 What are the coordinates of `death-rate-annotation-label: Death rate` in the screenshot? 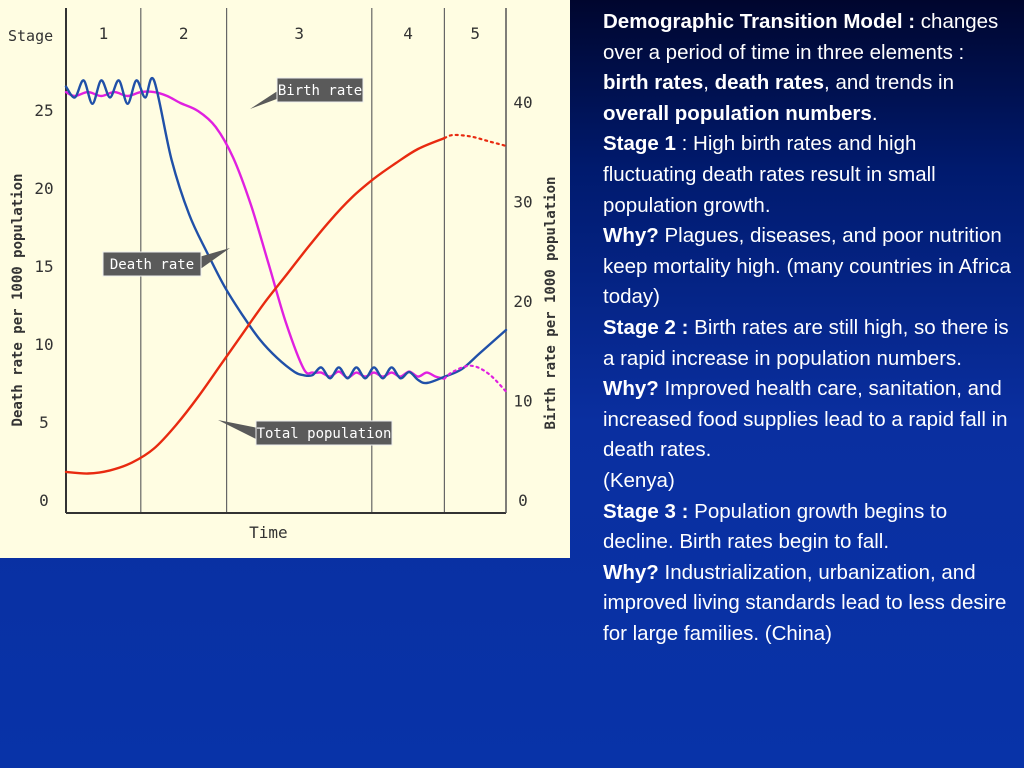 It's located at (152, 265).